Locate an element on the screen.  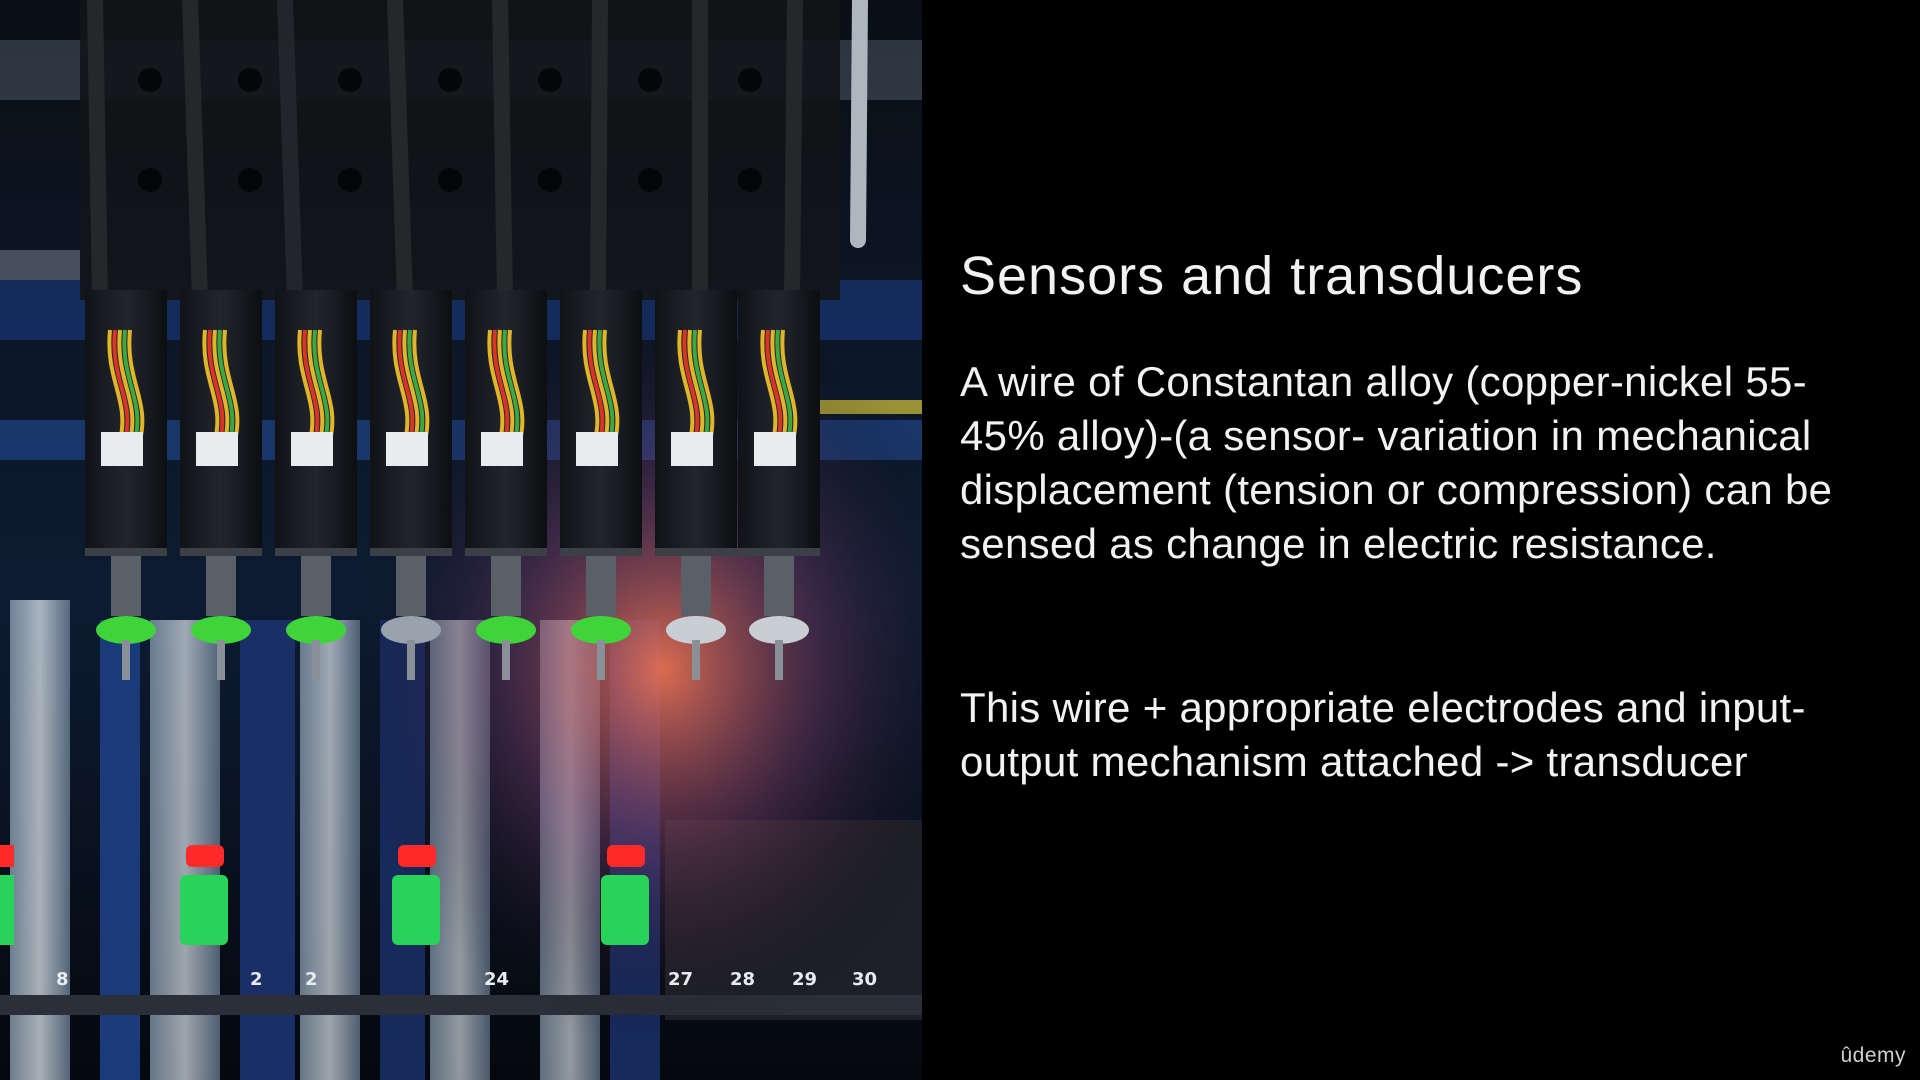
slot-number: 27 is located at coordinates (680, 979).